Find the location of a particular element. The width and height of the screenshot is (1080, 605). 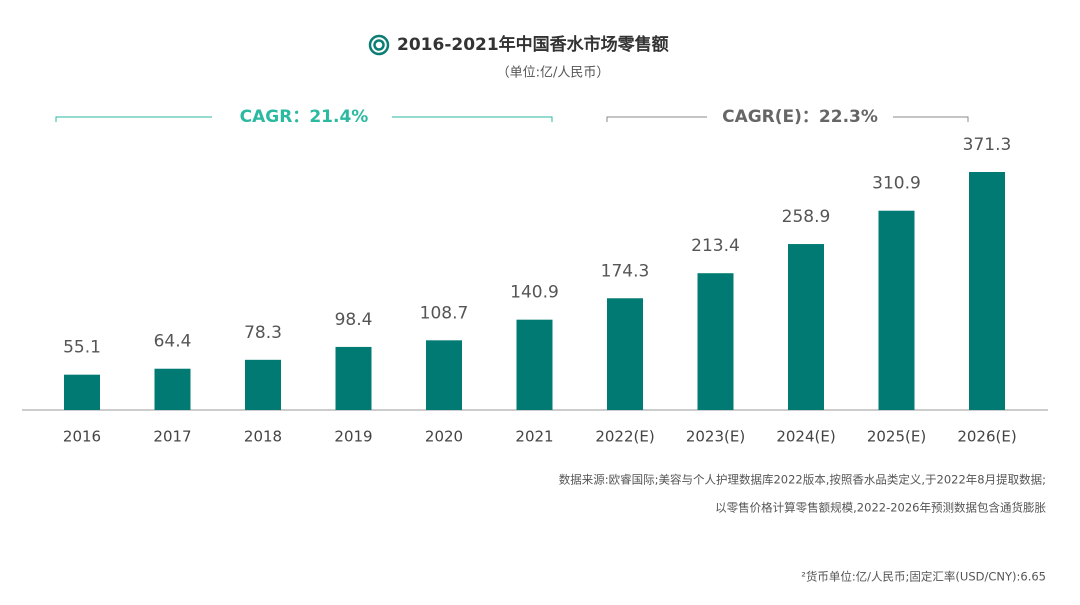

note: 以零售价格计算零售额规模,2022-2026年预测数据包含通货膨胀 is located at coordinates (880, 508).